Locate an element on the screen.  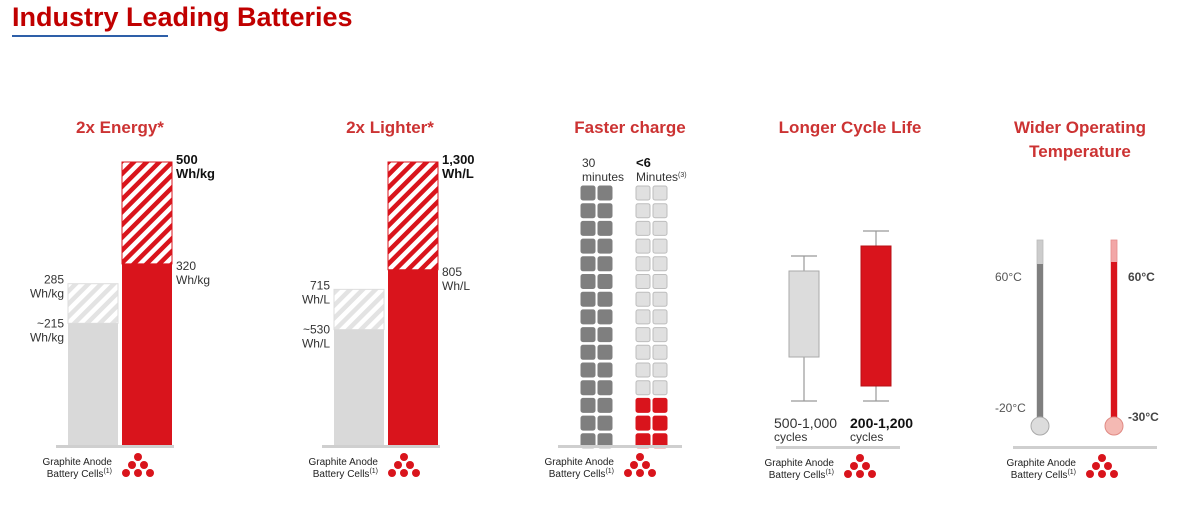
cycle-label-sup: (1) is located at coordinates (829, 472).